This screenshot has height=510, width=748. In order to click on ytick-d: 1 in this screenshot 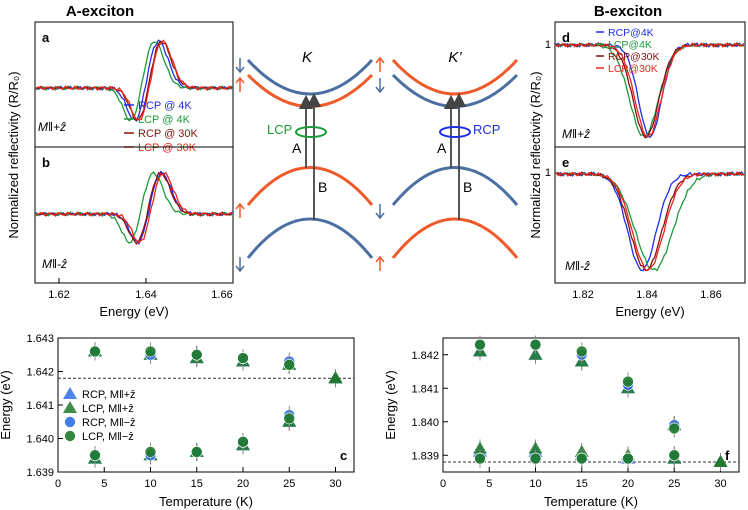, I will do `click(548, 45)`.